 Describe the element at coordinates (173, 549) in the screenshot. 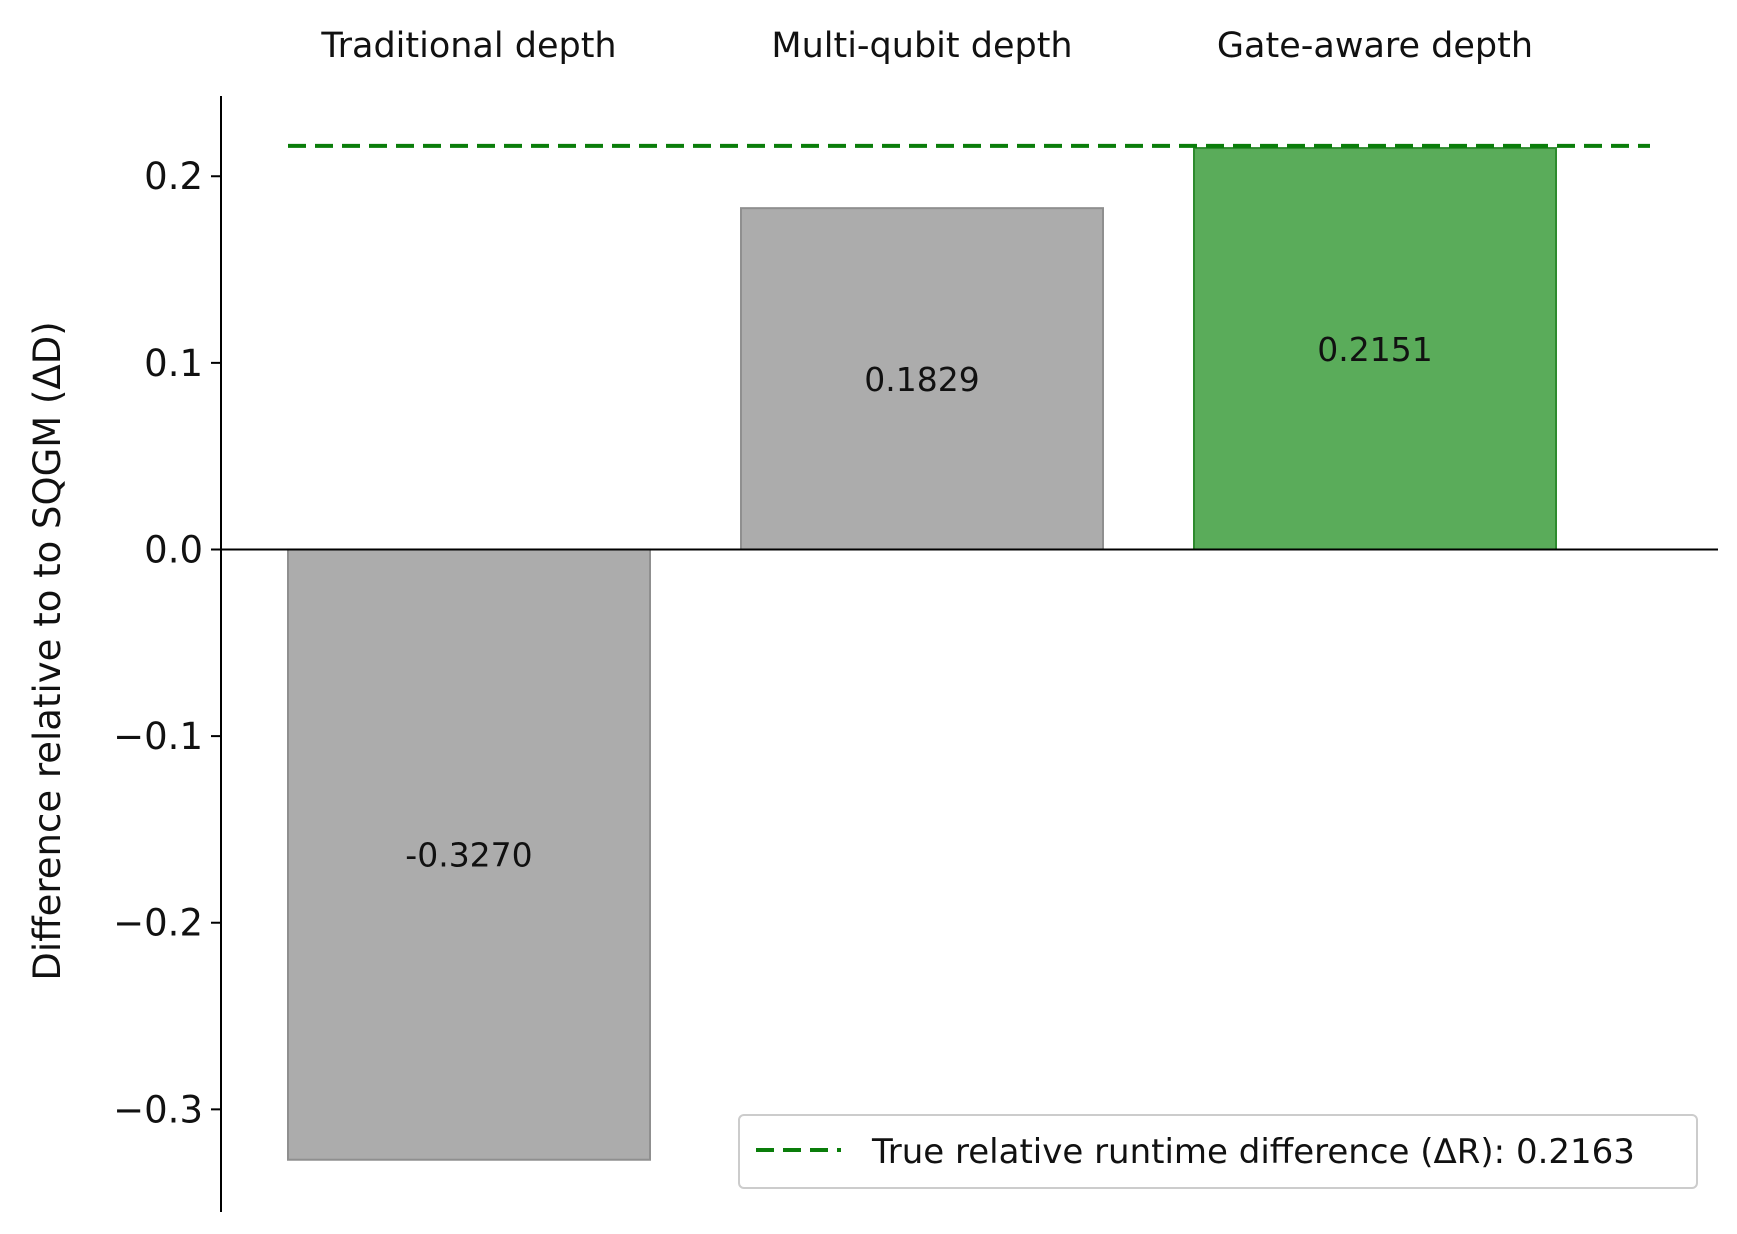

I see `y-tick-label: 0.0` at that location.